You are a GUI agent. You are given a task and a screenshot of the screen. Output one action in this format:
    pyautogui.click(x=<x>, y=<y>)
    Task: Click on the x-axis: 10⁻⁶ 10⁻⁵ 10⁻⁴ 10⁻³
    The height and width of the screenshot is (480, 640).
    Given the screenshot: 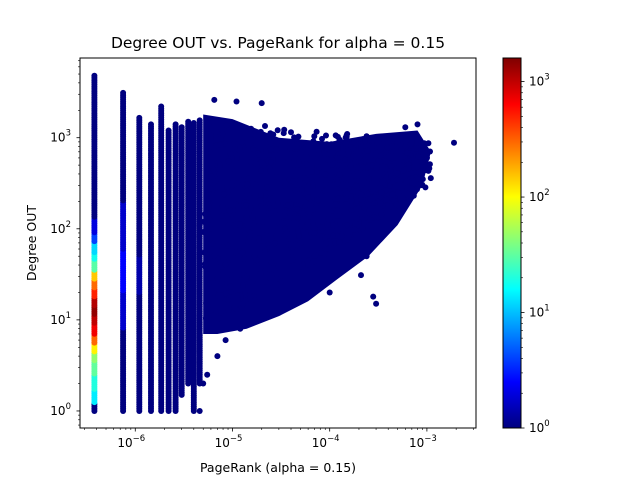 What is the action you would take?
    pyautogui.click(x=279, y=439)
    